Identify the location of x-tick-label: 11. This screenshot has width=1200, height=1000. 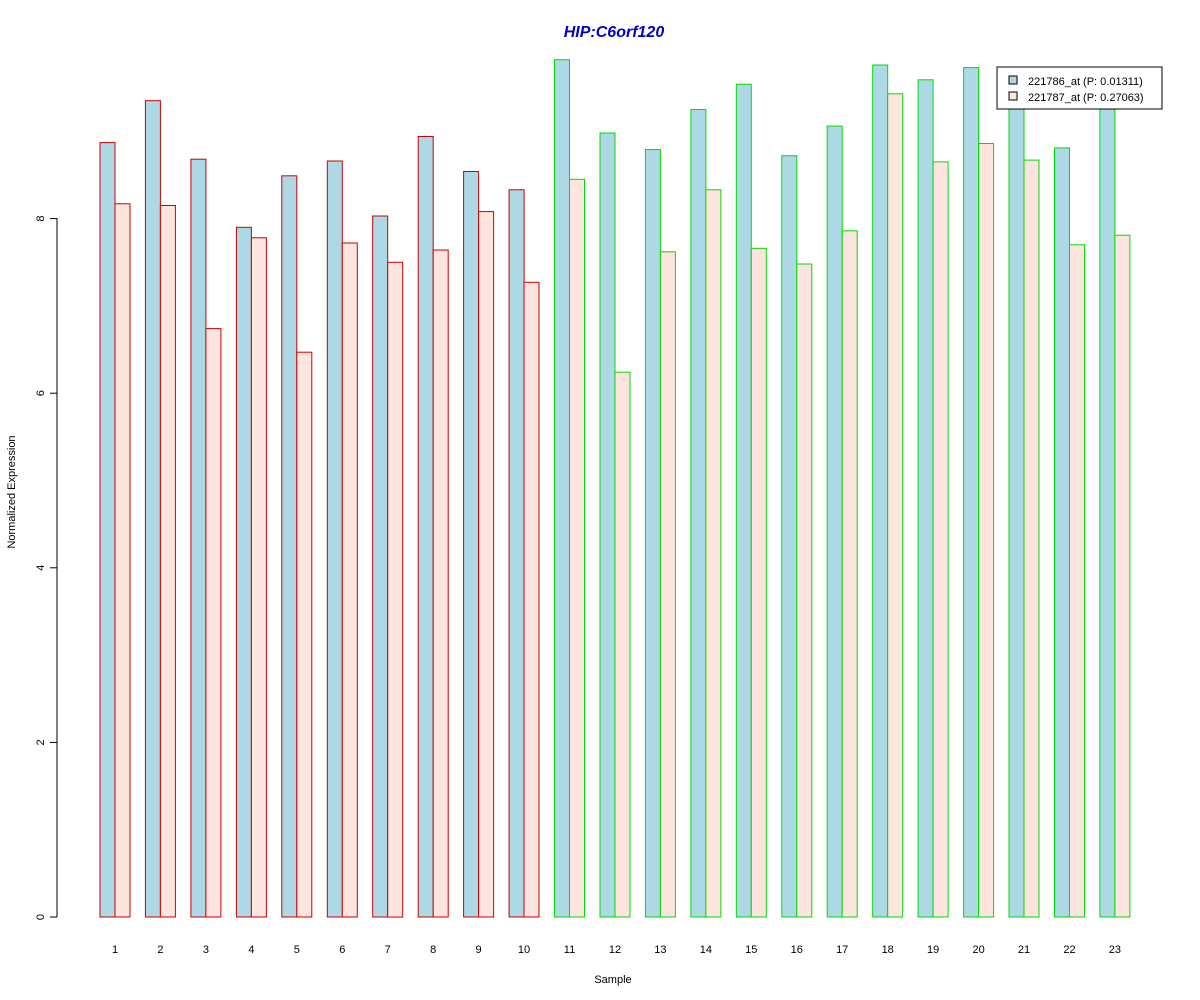
(569, 950).